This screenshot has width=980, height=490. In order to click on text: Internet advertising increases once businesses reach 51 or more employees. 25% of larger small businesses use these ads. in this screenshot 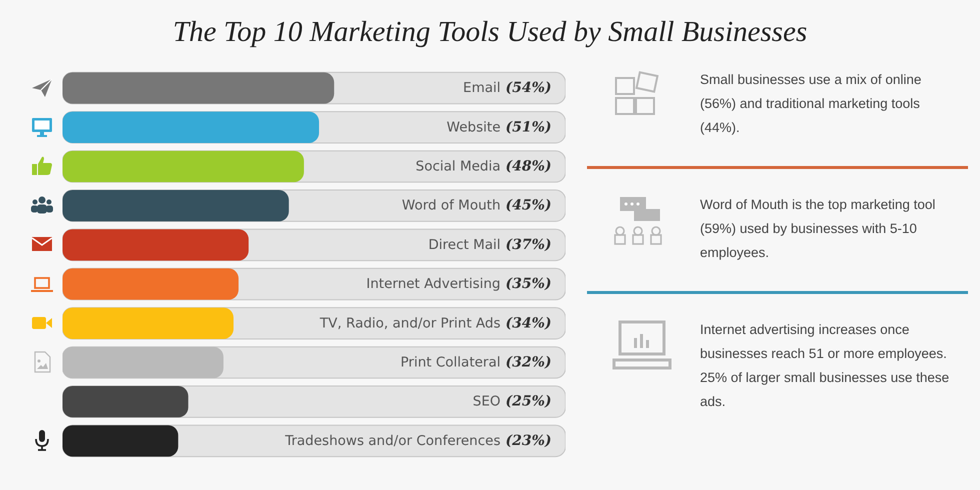, I will do `click(825, 366)`.